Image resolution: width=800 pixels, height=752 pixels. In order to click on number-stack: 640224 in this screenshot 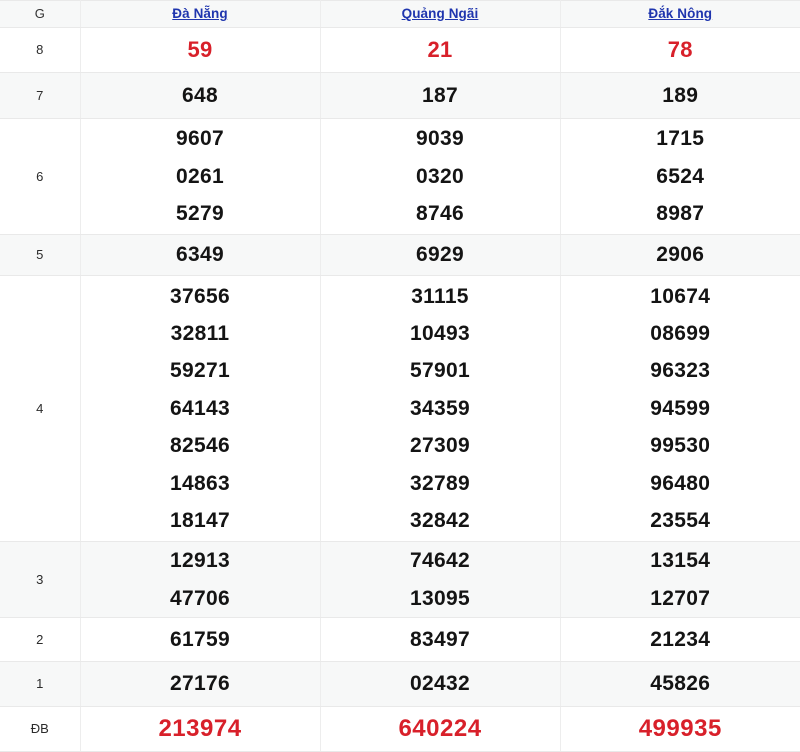, I will do `click(440, 729)`.